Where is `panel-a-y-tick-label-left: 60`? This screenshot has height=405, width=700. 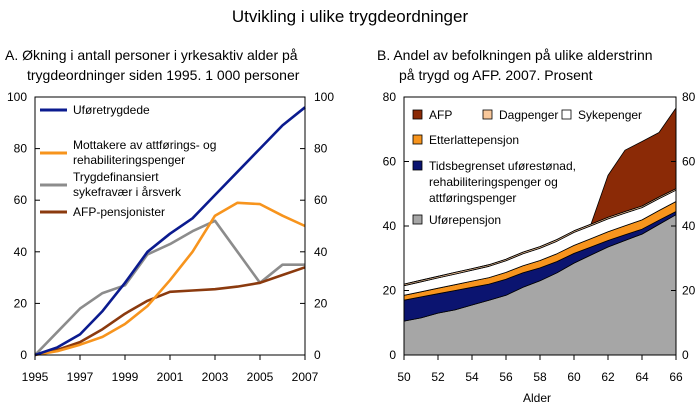
panel-a-y-tick-label-left: 60 is located at coordinates (21, 200).